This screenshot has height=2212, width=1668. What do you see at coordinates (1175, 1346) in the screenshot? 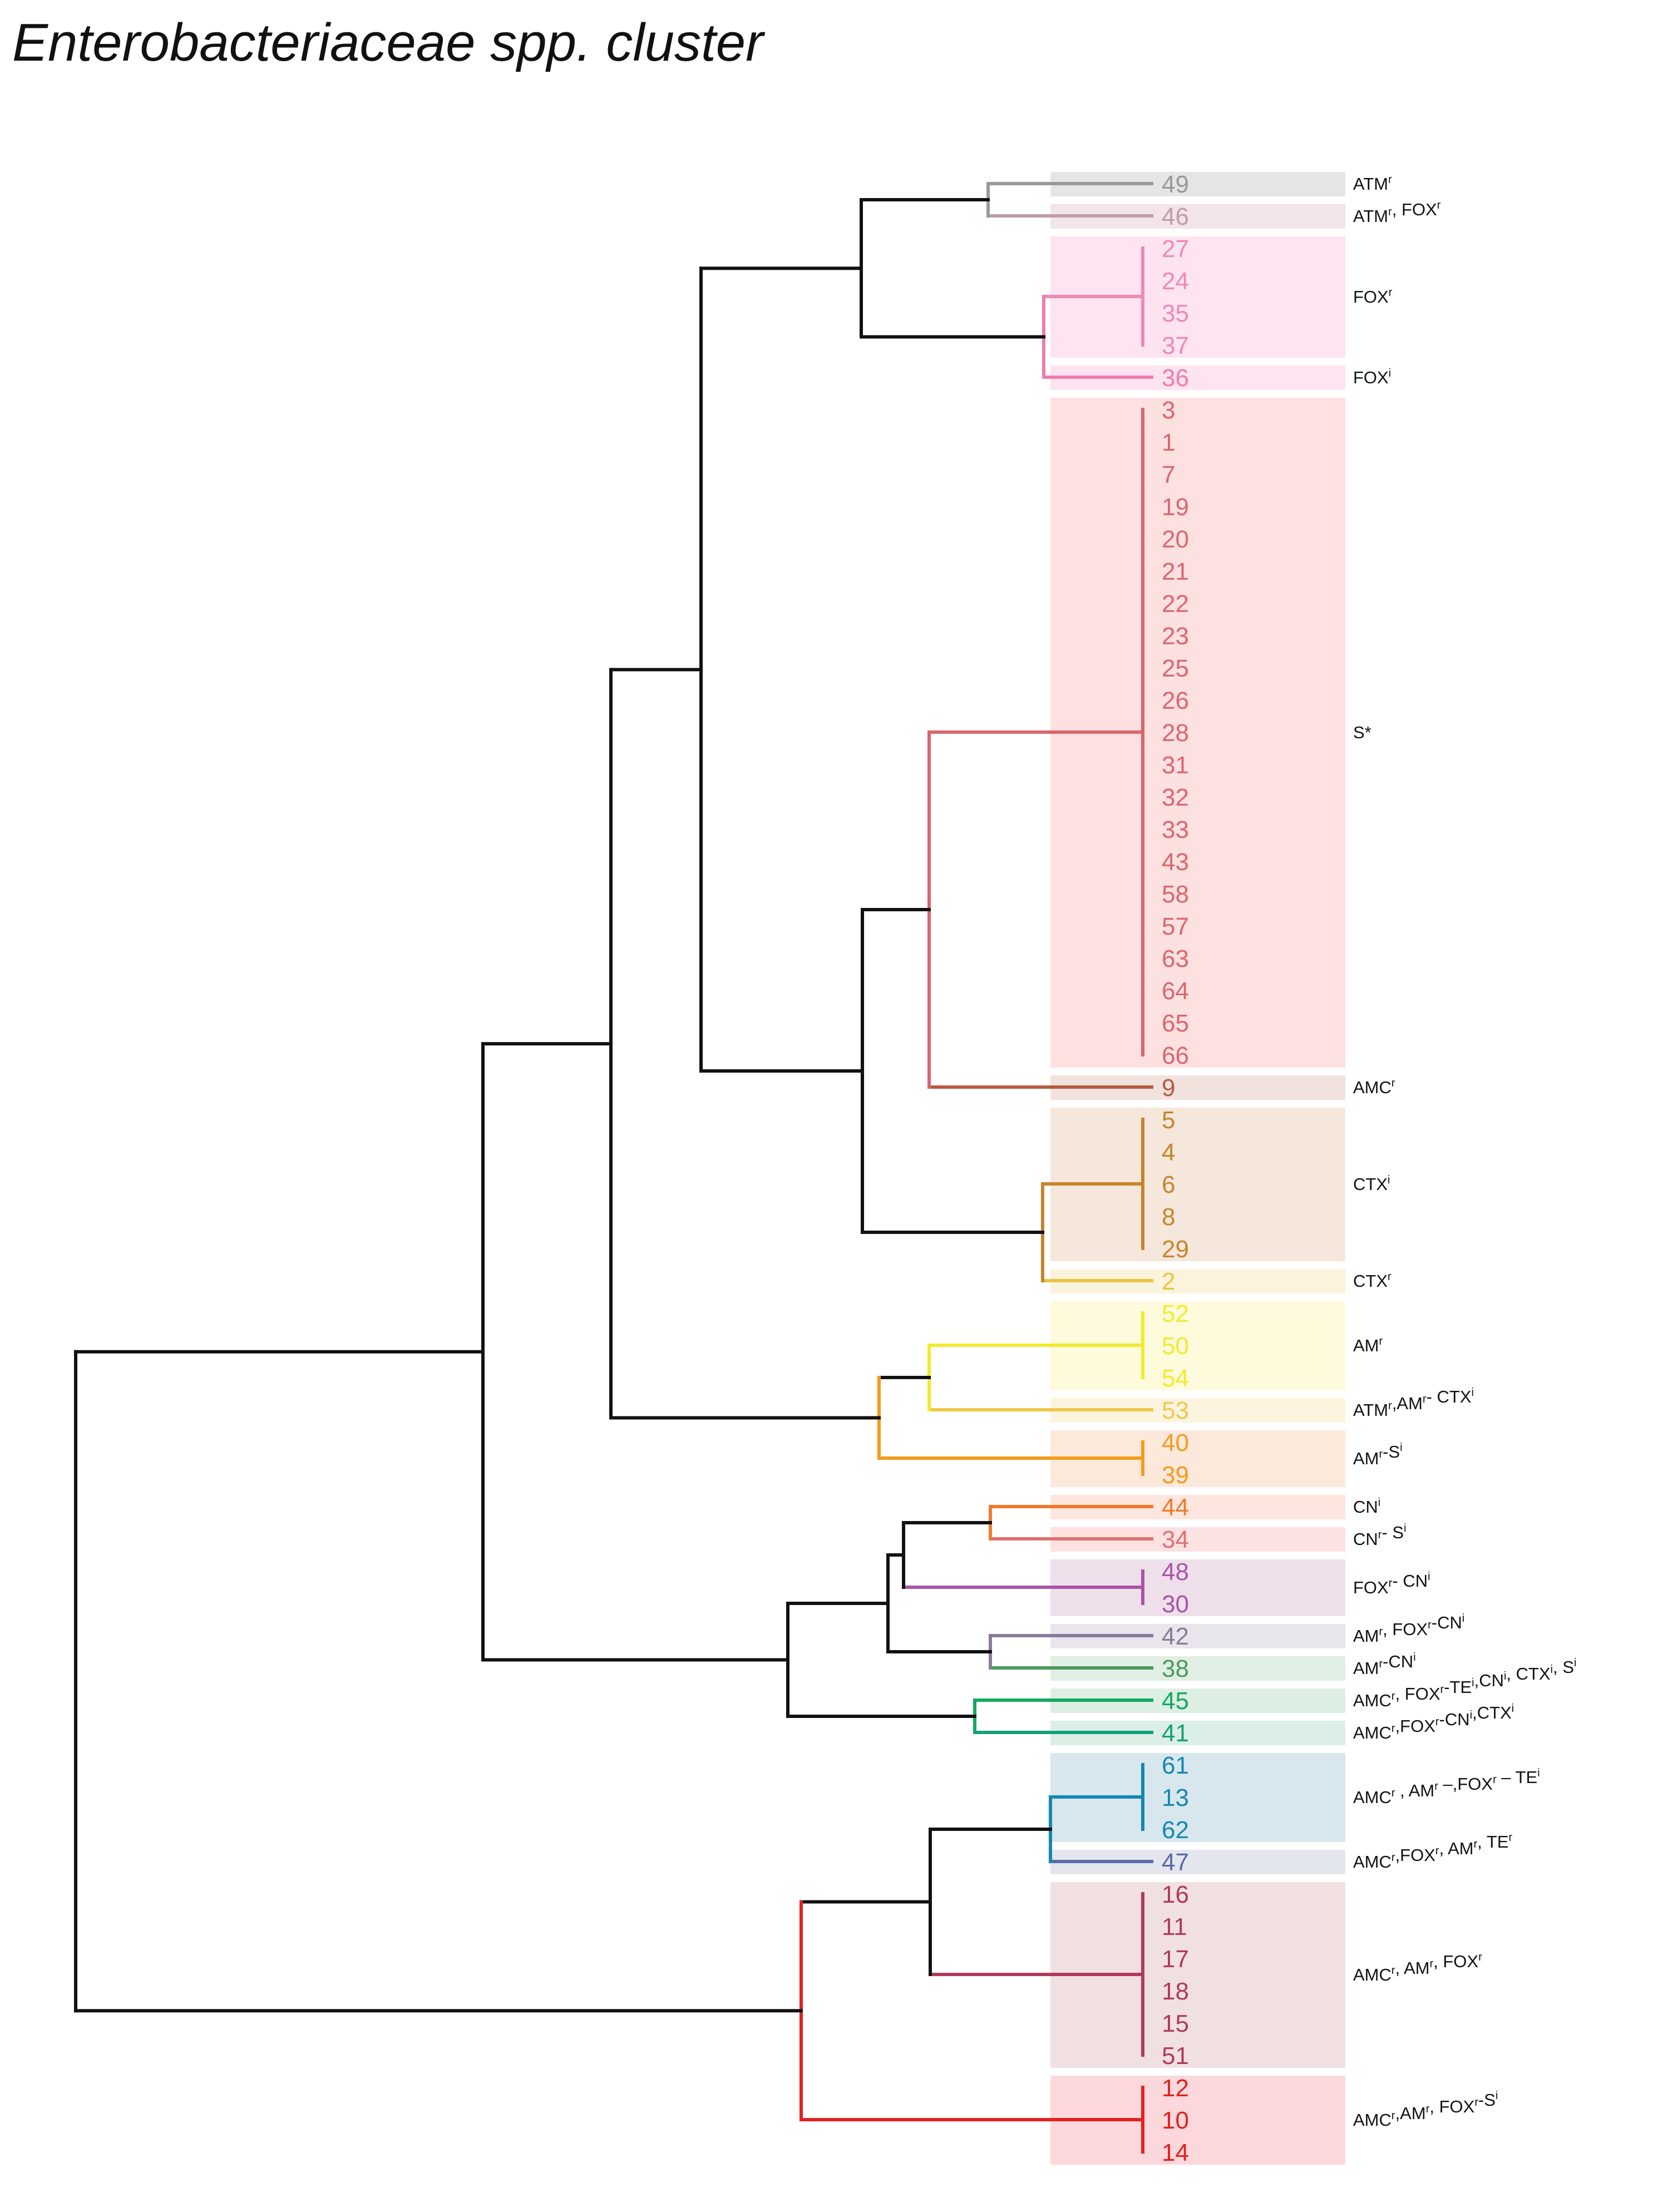
I see `leaf-label: 50` at bounding box center [1175, 1346].